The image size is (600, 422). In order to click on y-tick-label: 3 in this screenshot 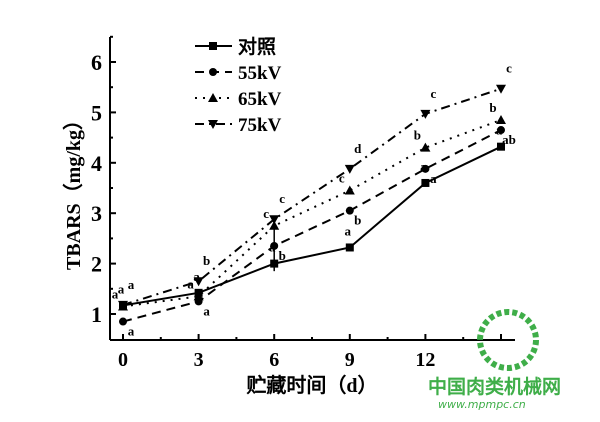, I will do `click(96, 213)`.